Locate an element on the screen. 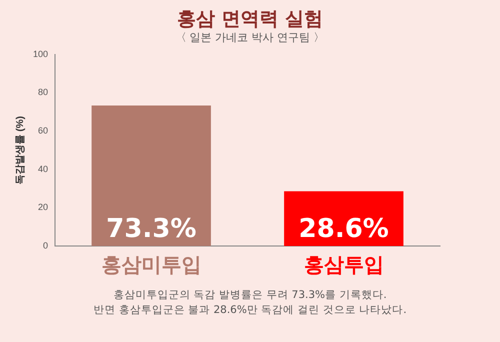  y-tick-label: 80 is located at coordinates (43, 92).